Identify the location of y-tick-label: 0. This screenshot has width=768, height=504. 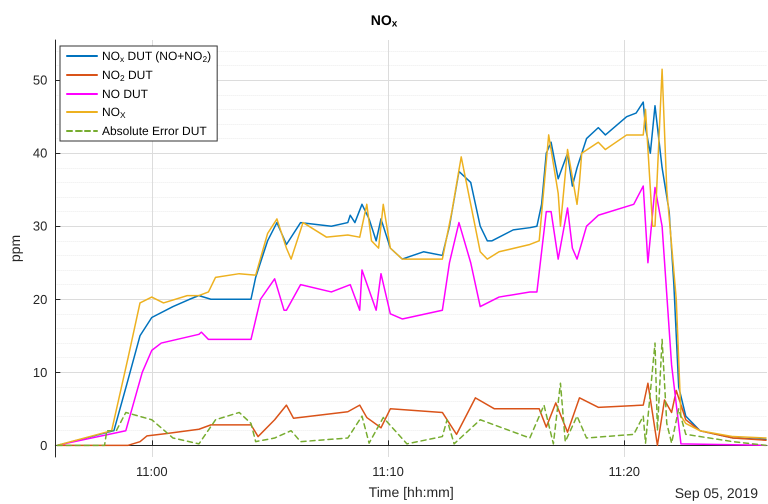
(44, 445).